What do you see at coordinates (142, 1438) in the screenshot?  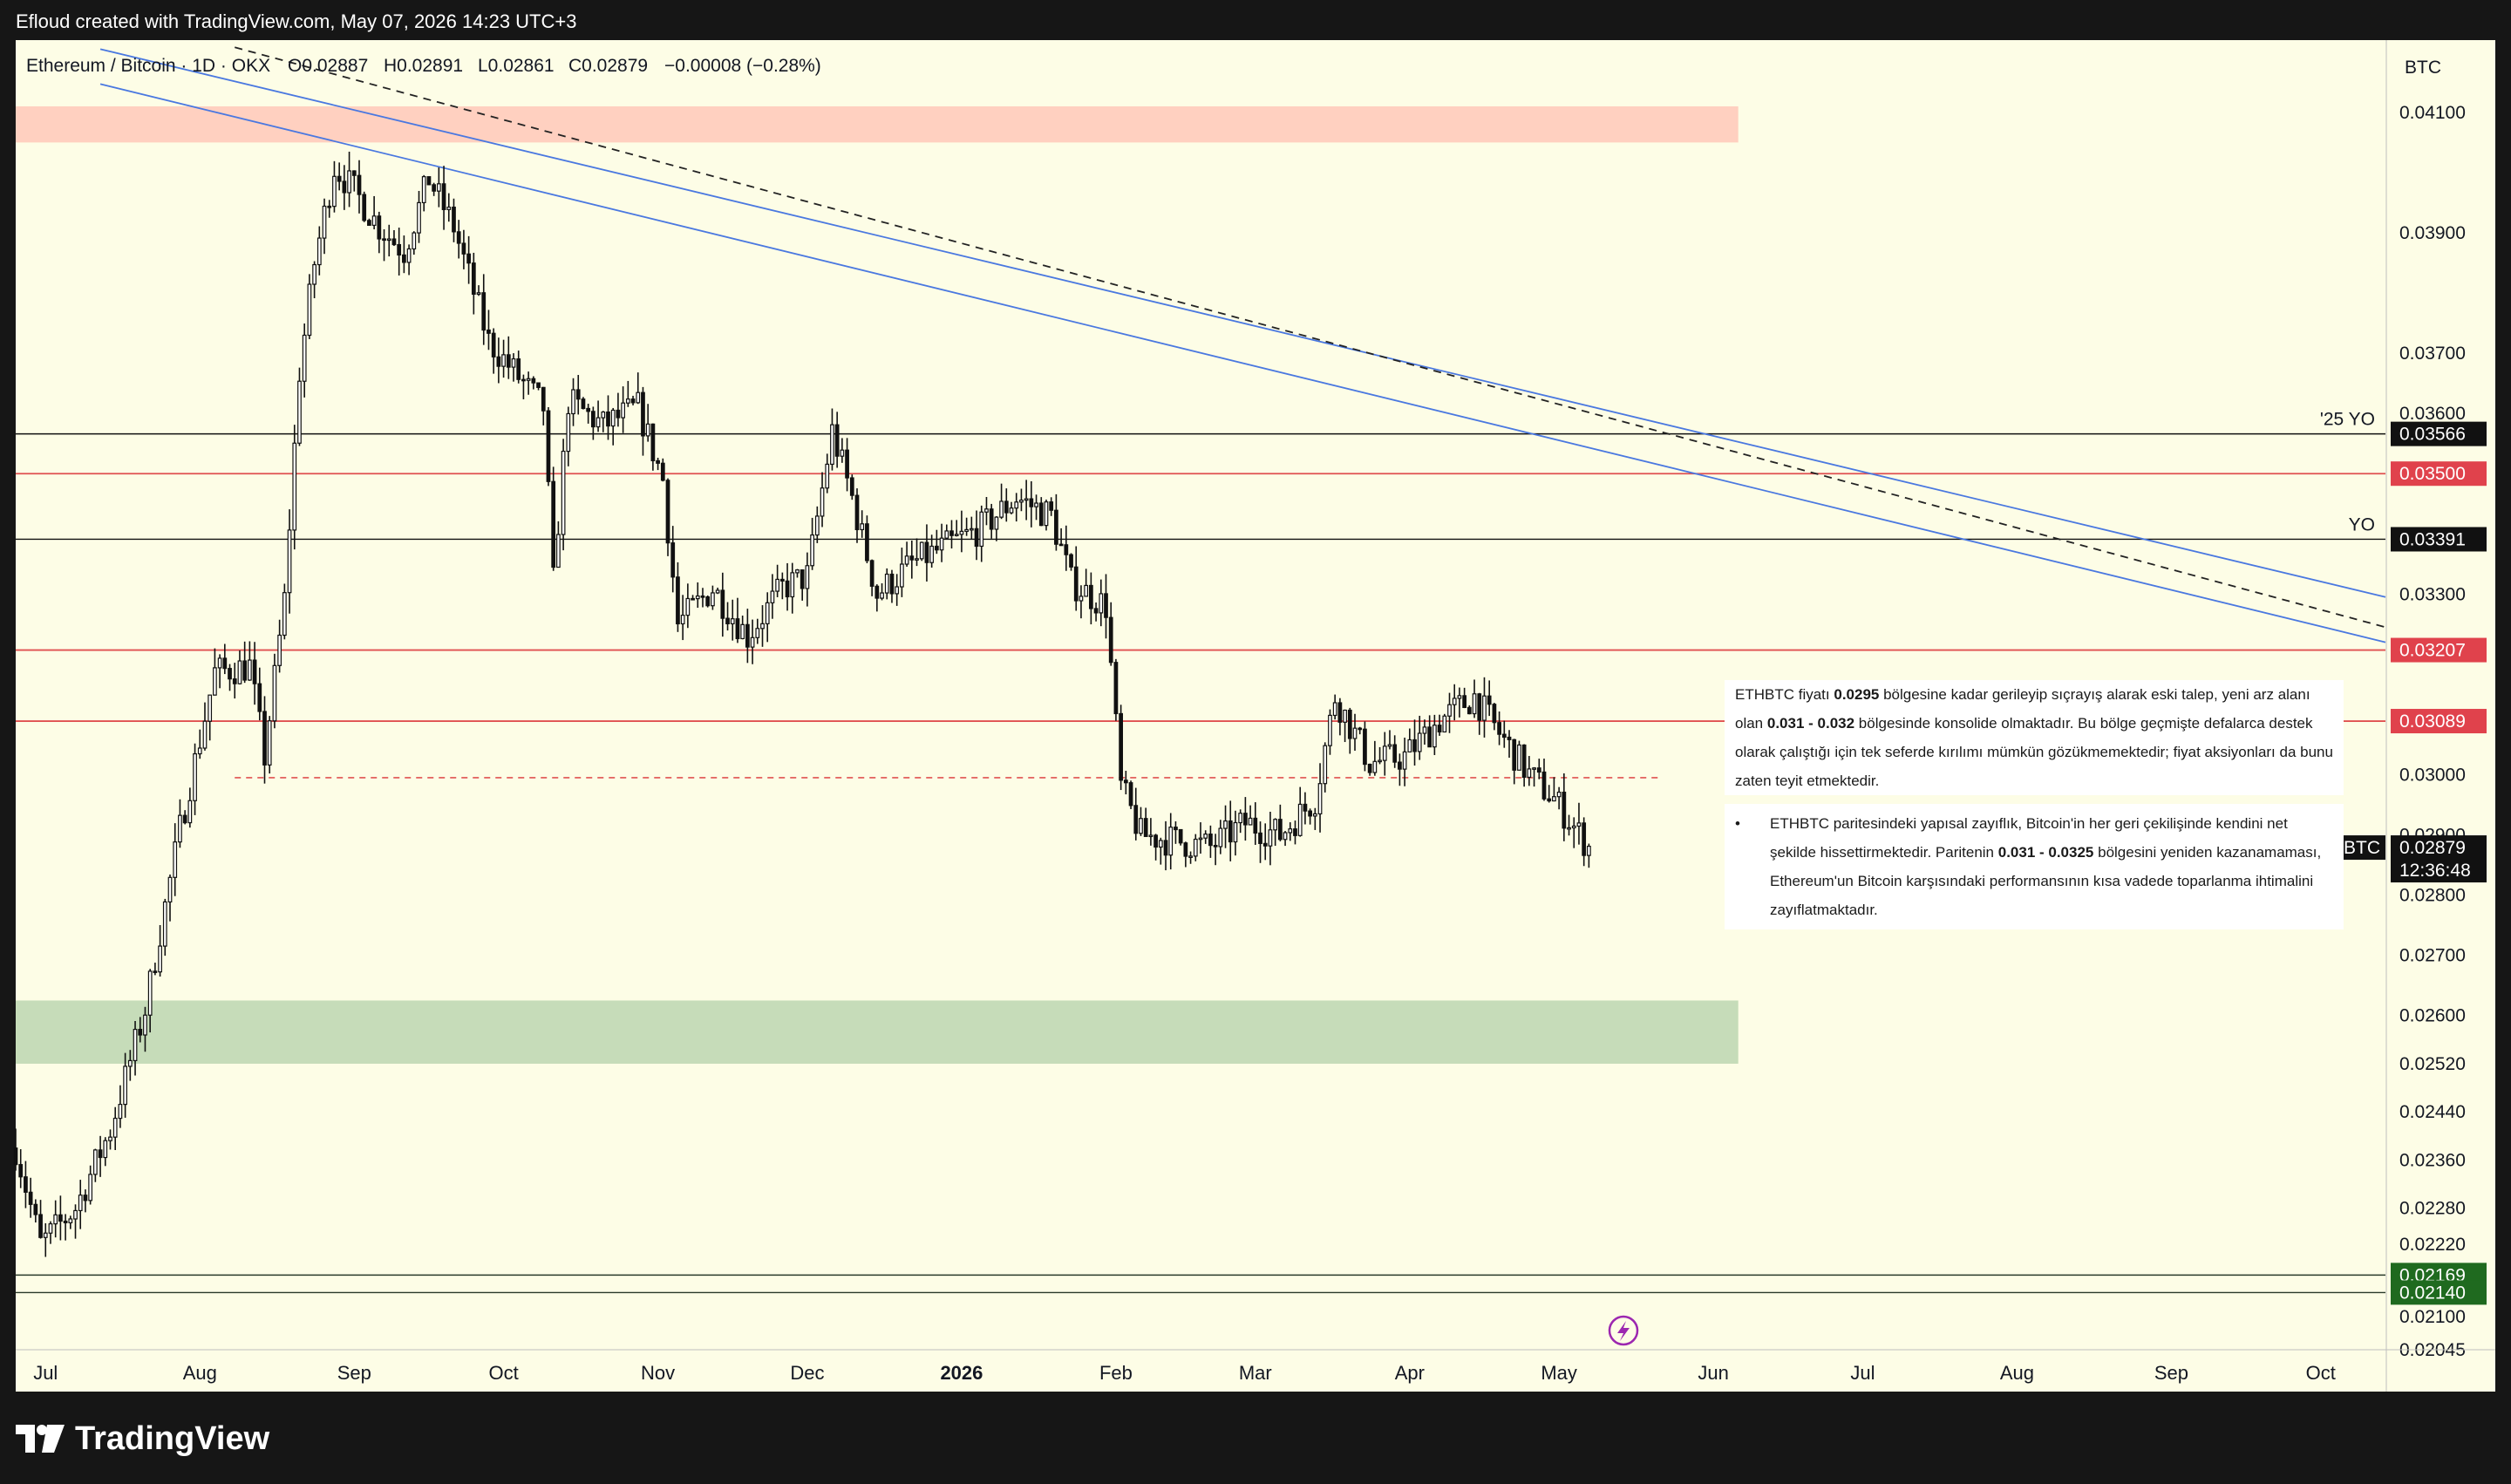 I see `tradingview-logo: TradingView` at bounding box center [142, 1438].